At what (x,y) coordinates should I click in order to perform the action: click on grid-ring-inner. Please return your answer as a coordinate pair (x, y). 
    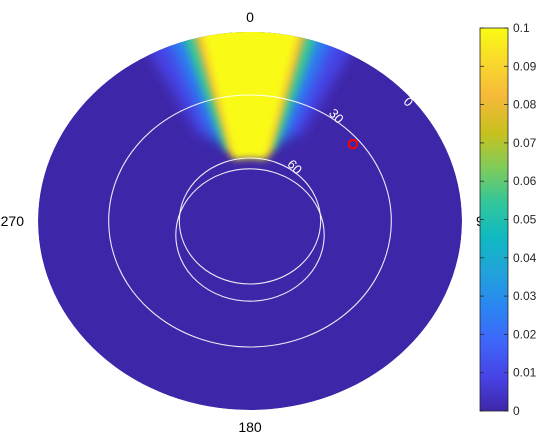
    Looking at the image, I should click on (250, 235).